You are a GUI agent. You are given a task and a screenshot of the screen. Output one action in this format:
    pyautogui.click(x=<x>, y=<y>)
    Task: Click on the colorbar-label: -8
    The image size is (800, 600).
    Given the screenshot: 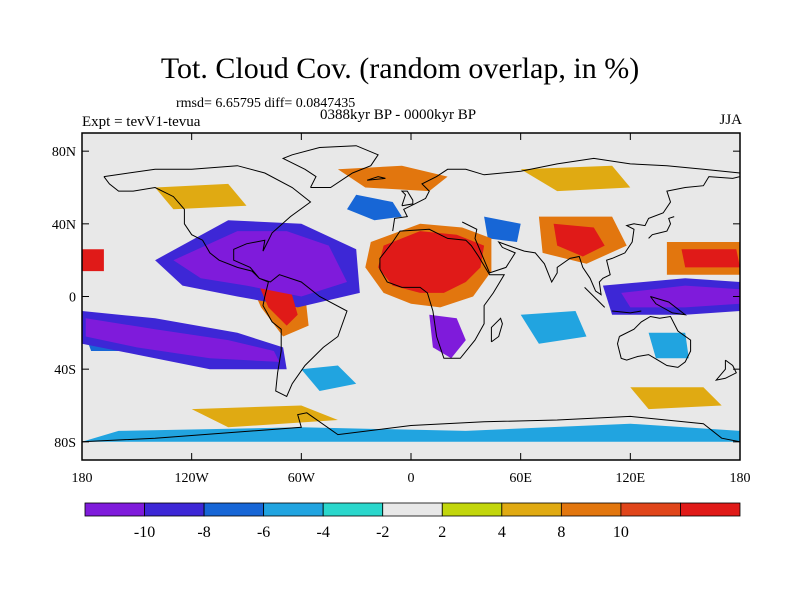 What is the action you would take?
    pyautogui.click(x=203, y=532)
    